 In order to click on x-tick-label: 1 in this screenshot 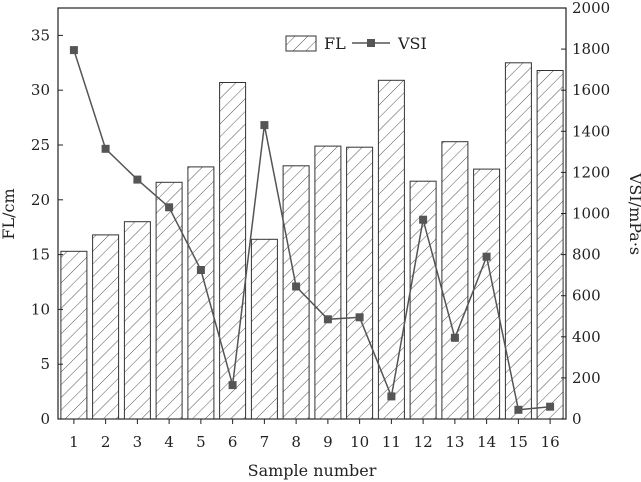, I will do `click(74, 442)`.